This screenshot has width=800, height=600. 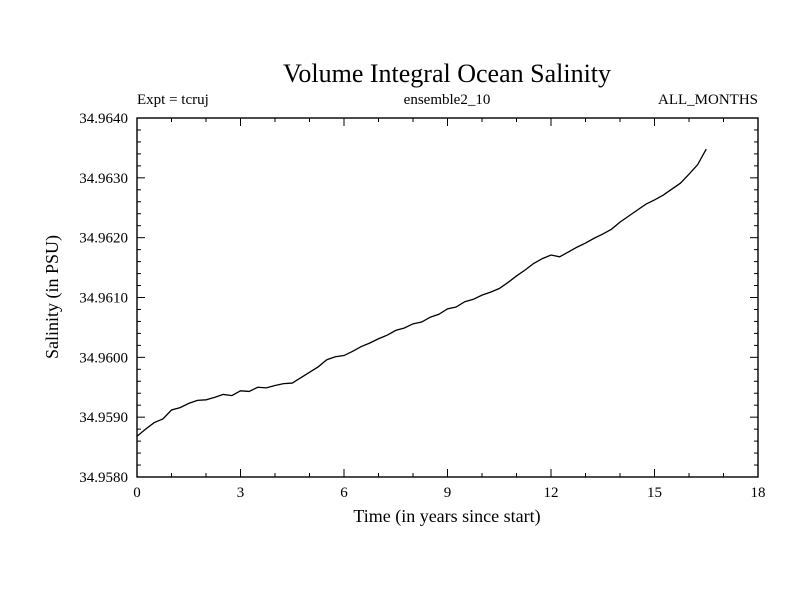 I want to click on x-tick-label: 0, so click(x=137, y=493).